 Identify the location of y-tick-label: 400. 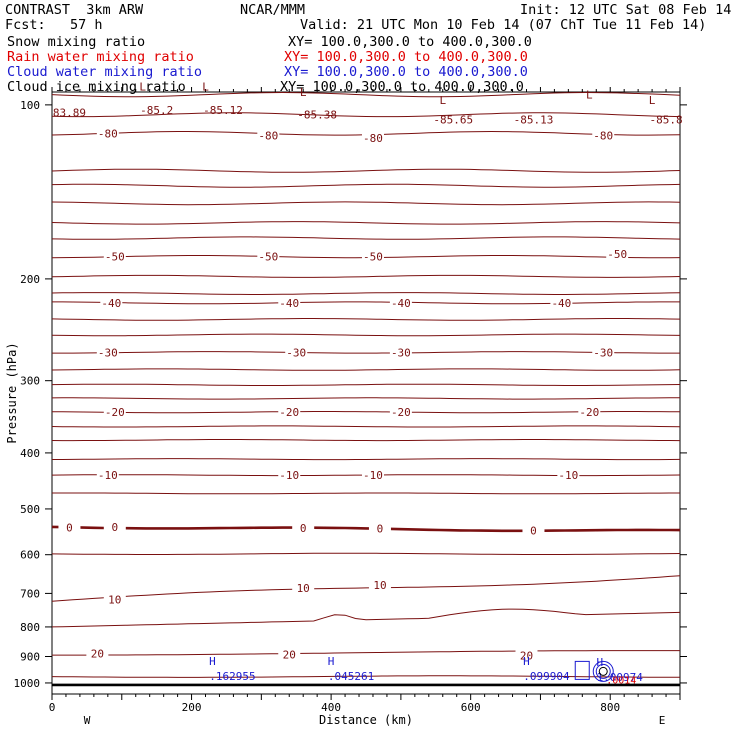
(30, 453).